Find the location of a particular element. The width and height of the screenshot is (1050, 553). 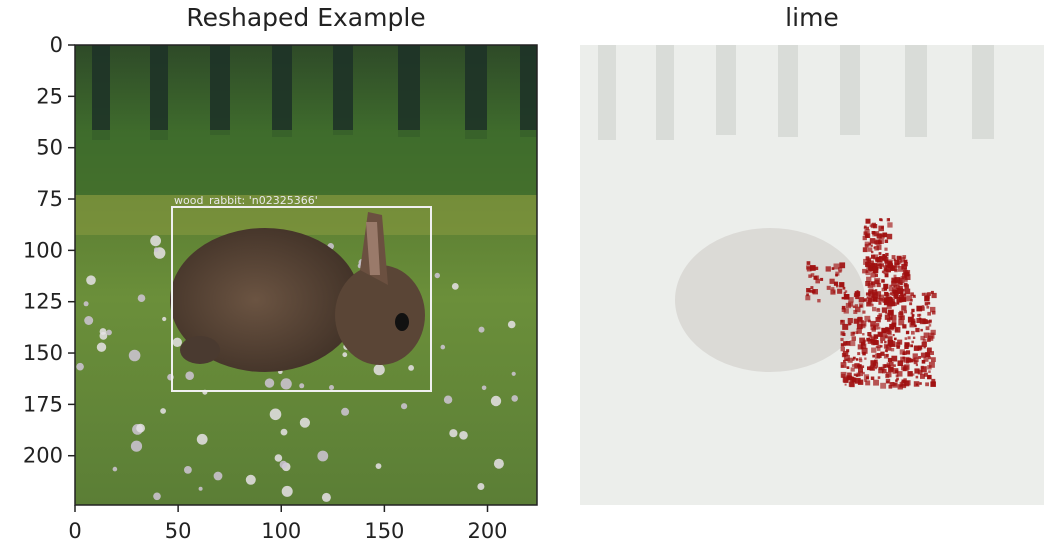

x-tick-label: 0 is located at coordinates (74, 531).